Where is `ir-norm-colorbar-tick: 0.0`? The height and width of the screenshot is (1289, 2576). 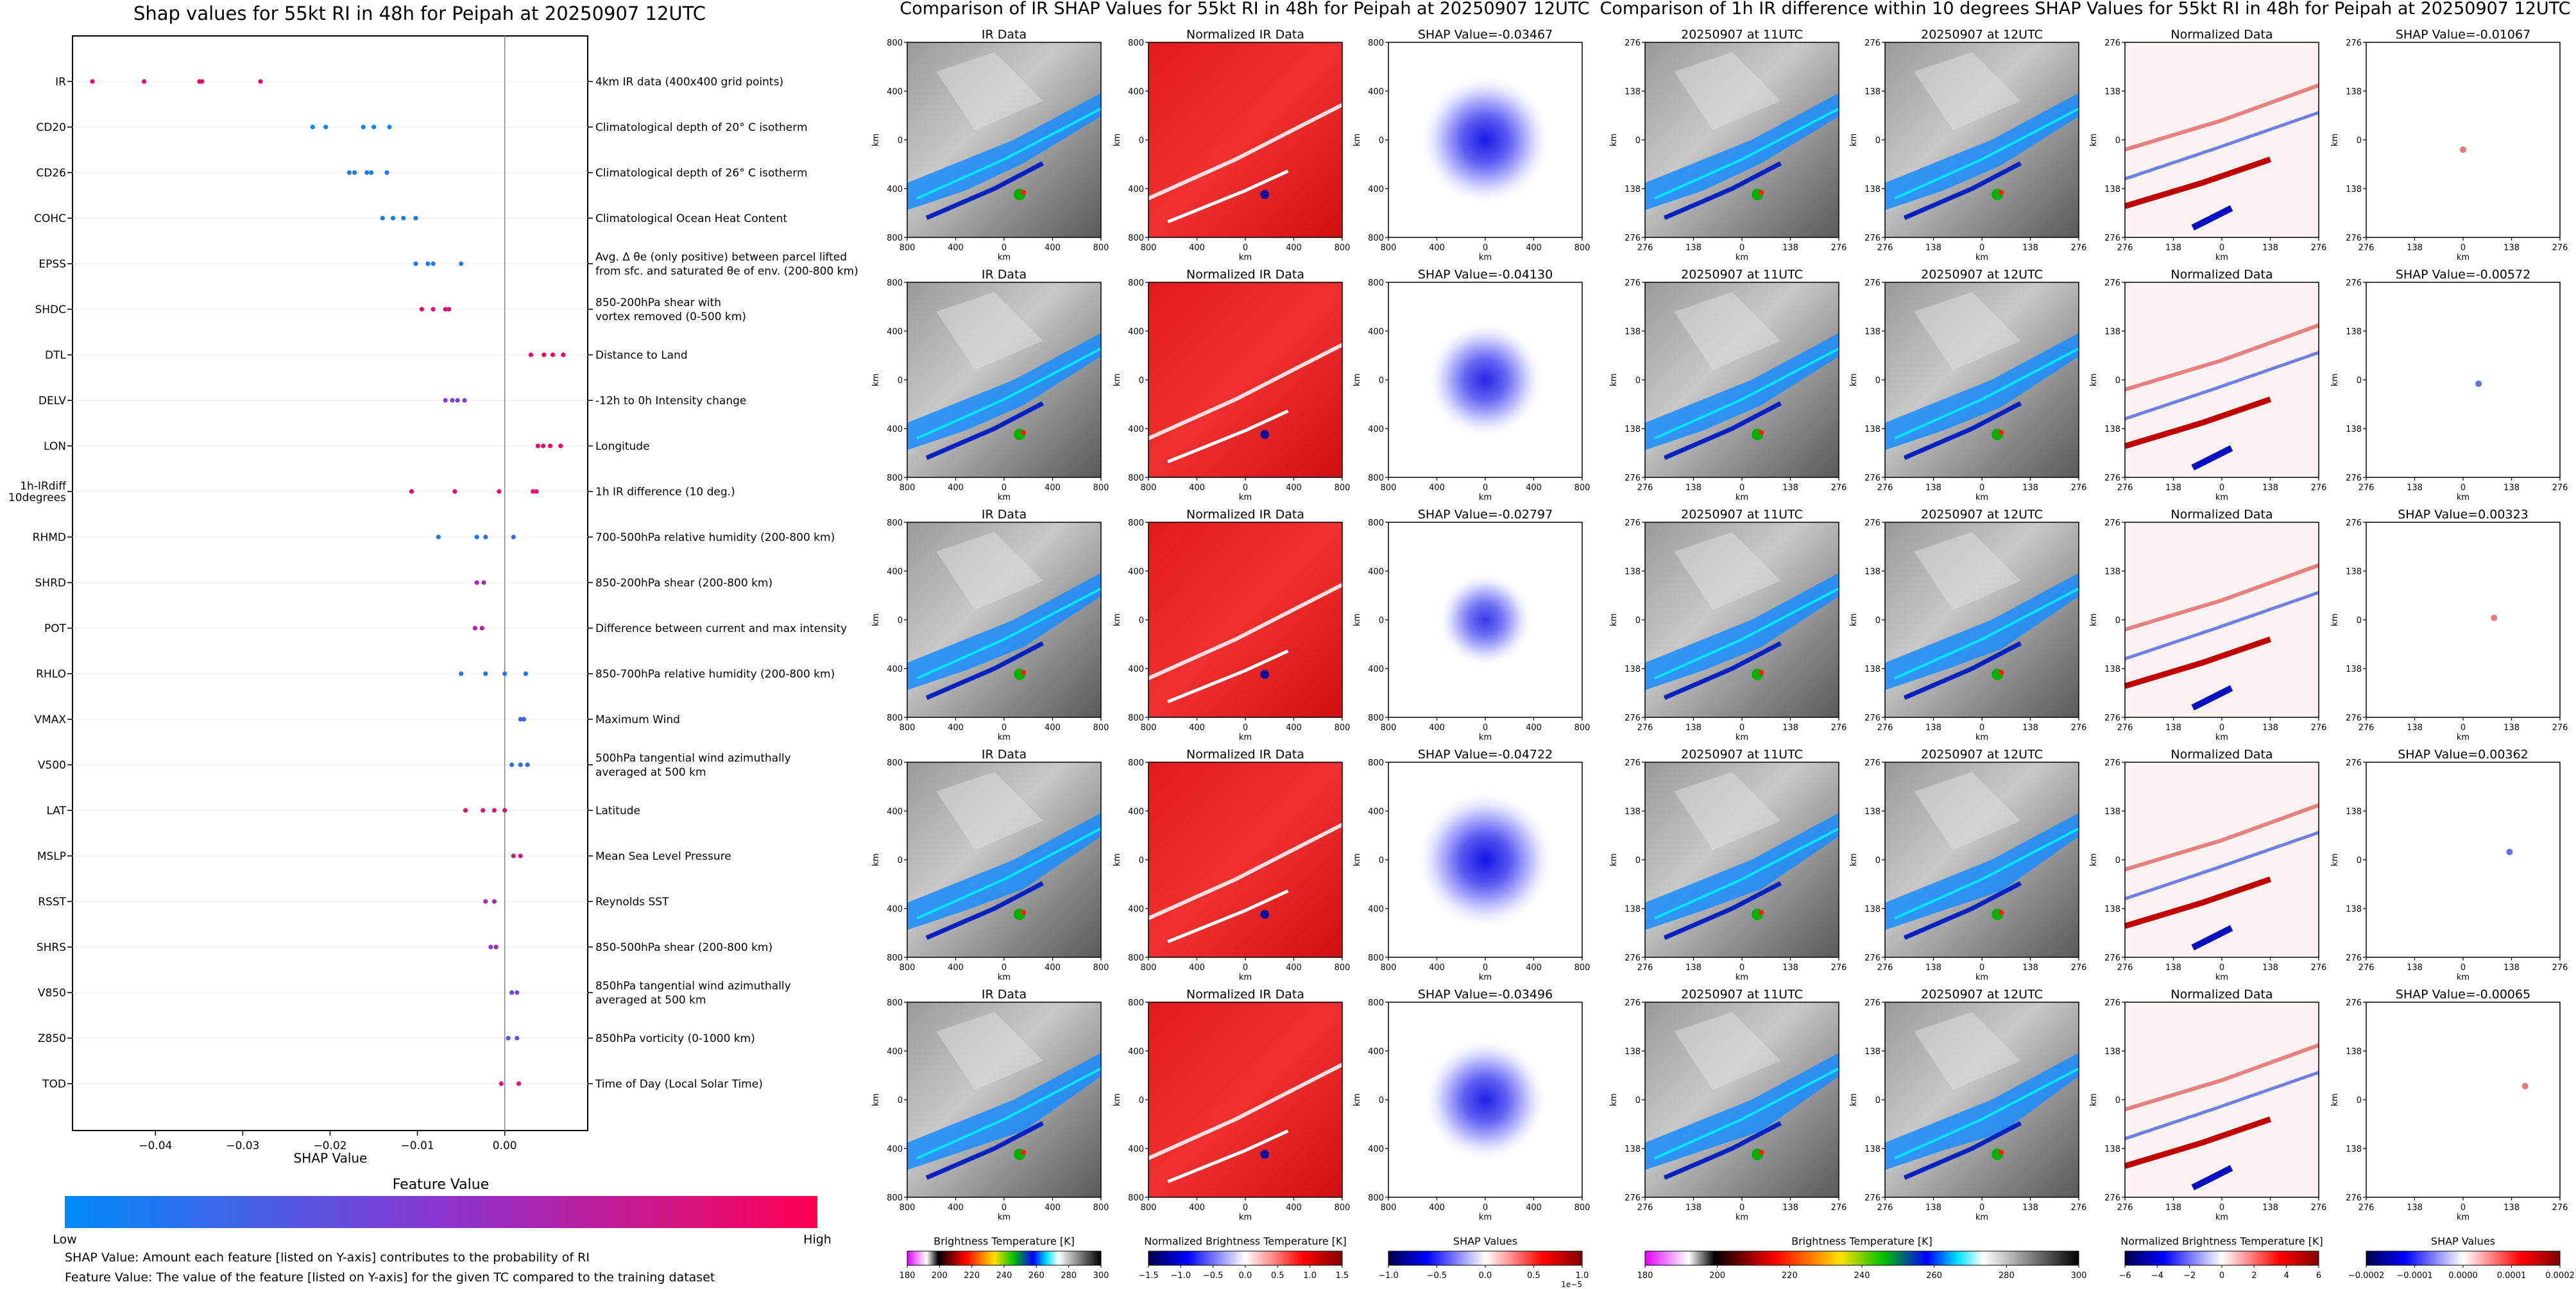
ir-norm-colorbar-tick: 0.0 is located at coordinates (1245, 1276).